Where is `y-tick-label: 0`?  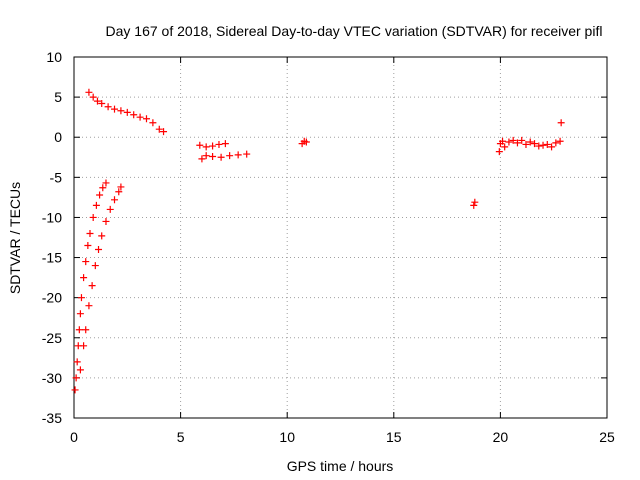
y-tick-label: 0 is located at coordinates (58, 137).